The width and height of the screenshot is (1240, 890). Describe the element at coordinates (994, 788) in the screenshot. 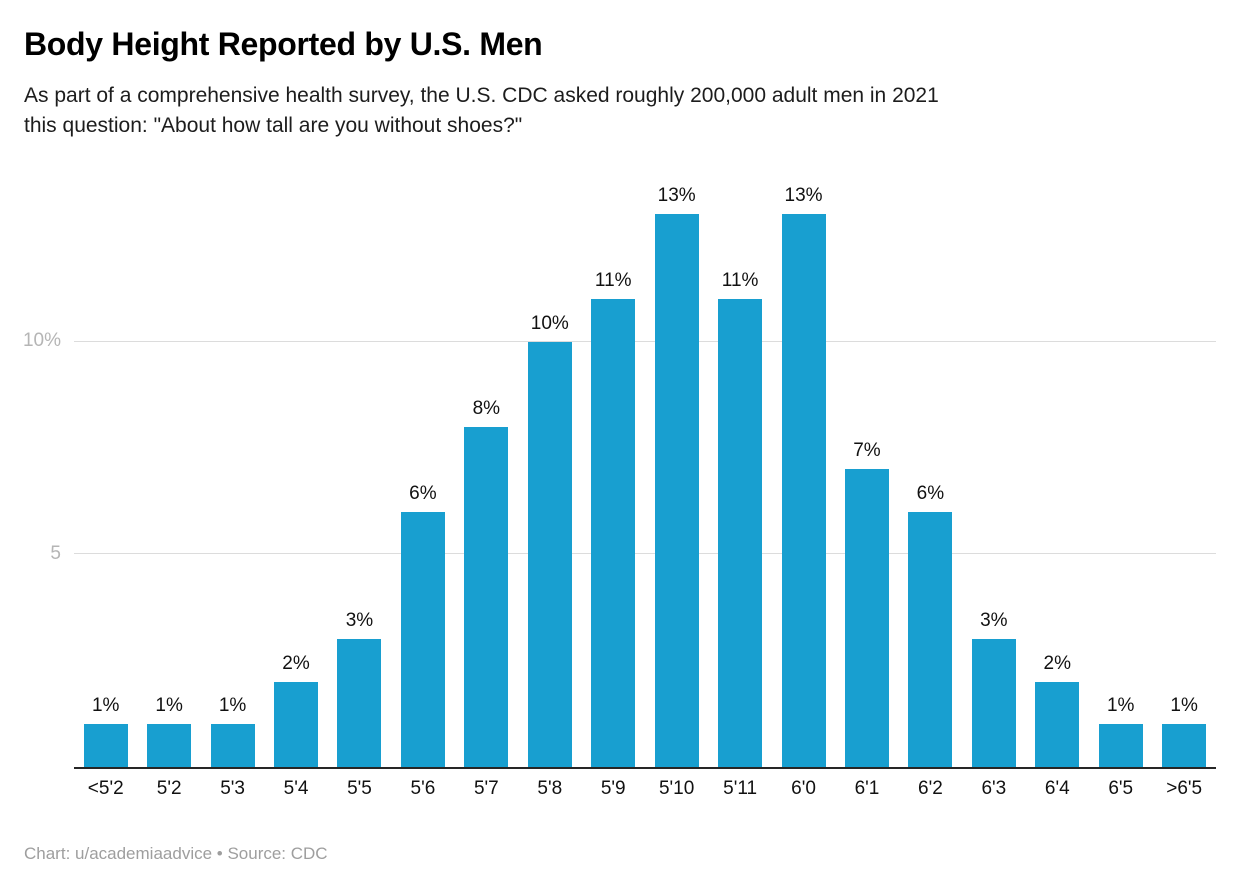

I see `x-axis-label: 6'3` at that location.